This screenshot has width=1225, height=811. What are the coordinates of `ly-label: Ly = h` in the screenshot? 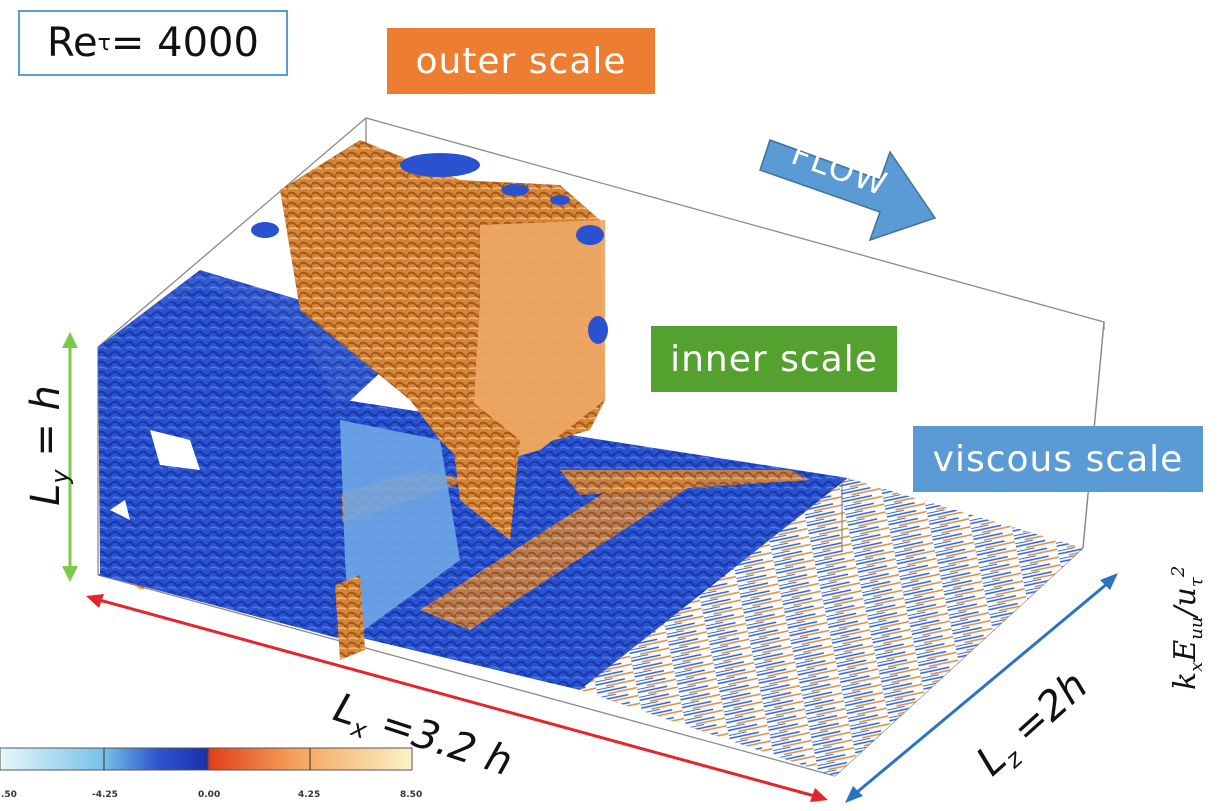 It's located at (48, 445).